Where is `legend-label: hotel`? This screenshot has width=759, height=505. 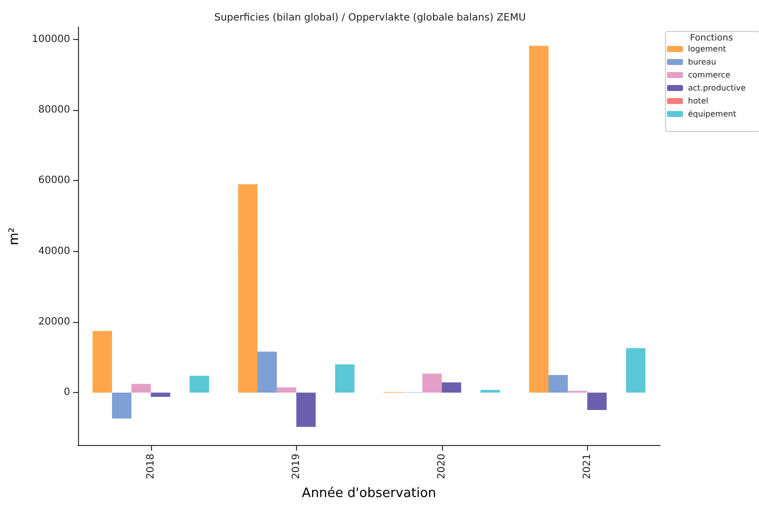
legend-label: hotel is located at coordinates (698, 101).